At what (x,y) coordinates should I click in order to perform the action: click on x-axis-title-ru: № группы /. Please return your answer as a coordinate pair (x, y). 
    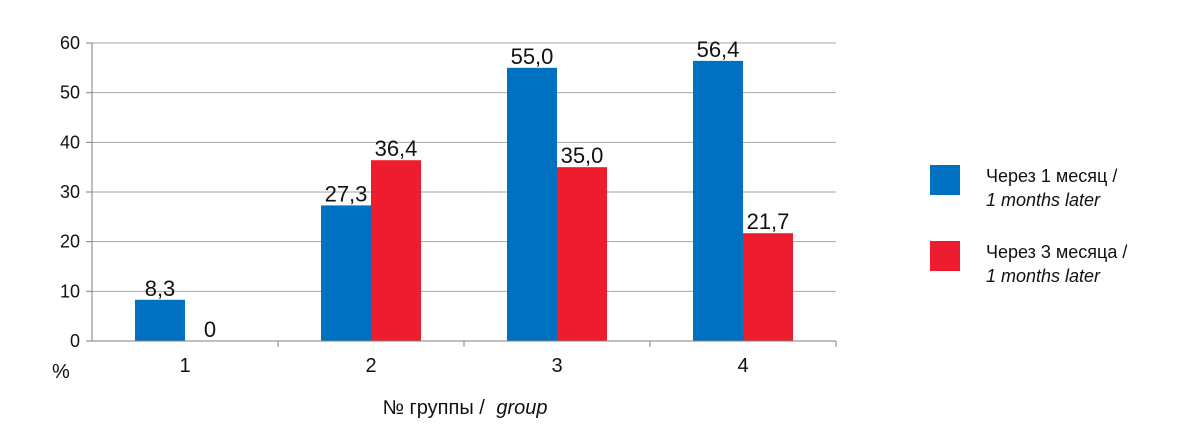
    Looking at the image, I should click on (433, 408).